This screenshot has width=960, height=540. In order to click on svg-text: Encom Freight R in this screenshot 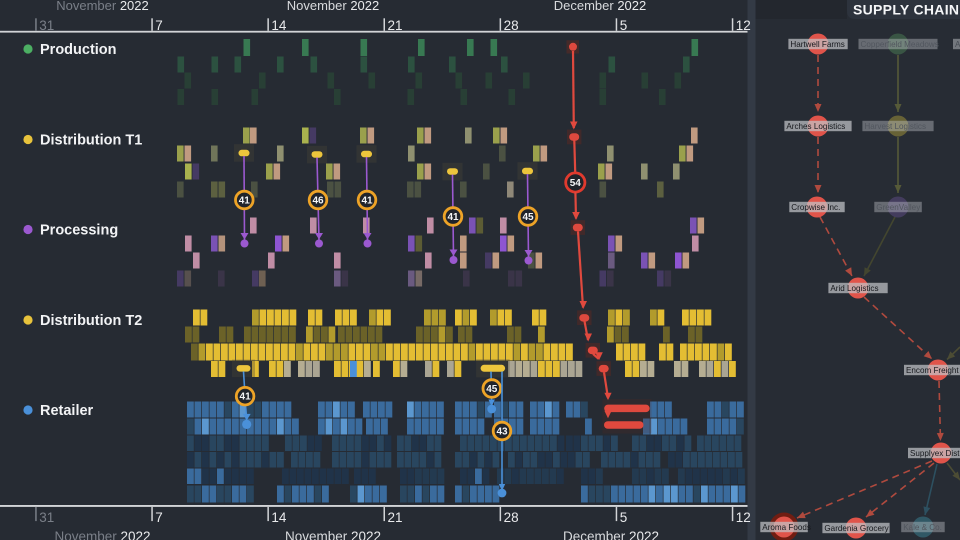, I will do `click(933, 370)`.